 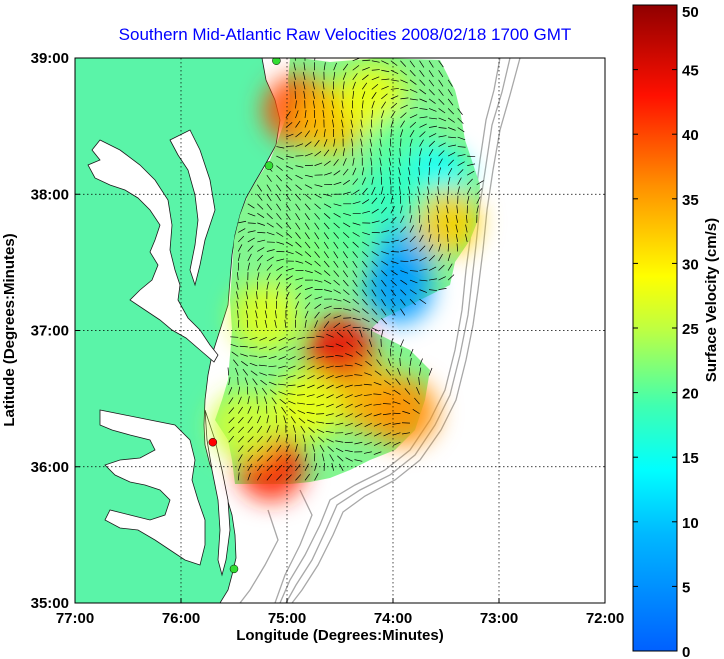 What do you see at coordinates (276, 61) in the screenshot?
I see `radar-station-marker` at bounding box center [276, 61].